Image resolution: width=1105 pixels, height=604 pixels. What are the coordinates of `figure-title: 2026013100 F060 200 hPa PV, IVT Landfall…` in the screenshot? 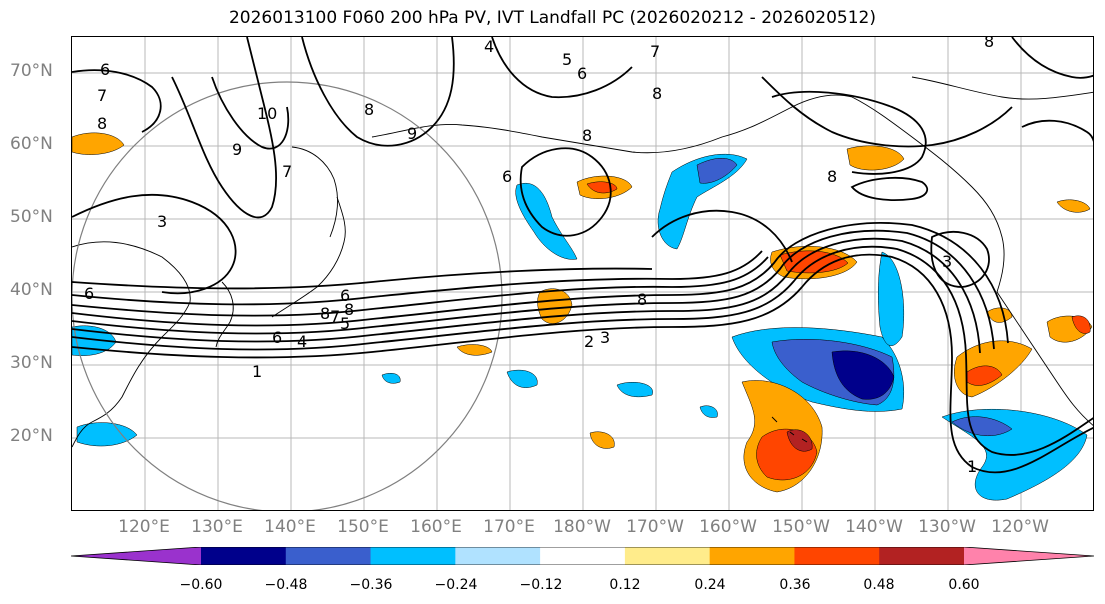 It's located at (552, 18).